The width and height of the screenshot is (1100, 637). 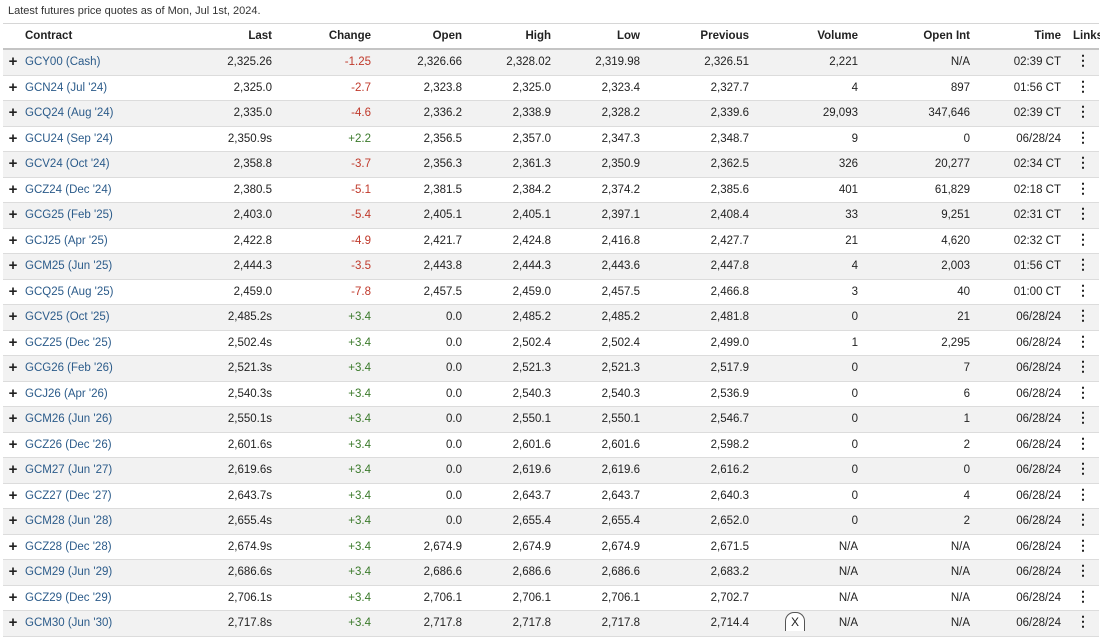 What do you see at coordinates (244, 36) in the screenshot?
I see `column-header-last: Last` at bounding box center [244, 36].